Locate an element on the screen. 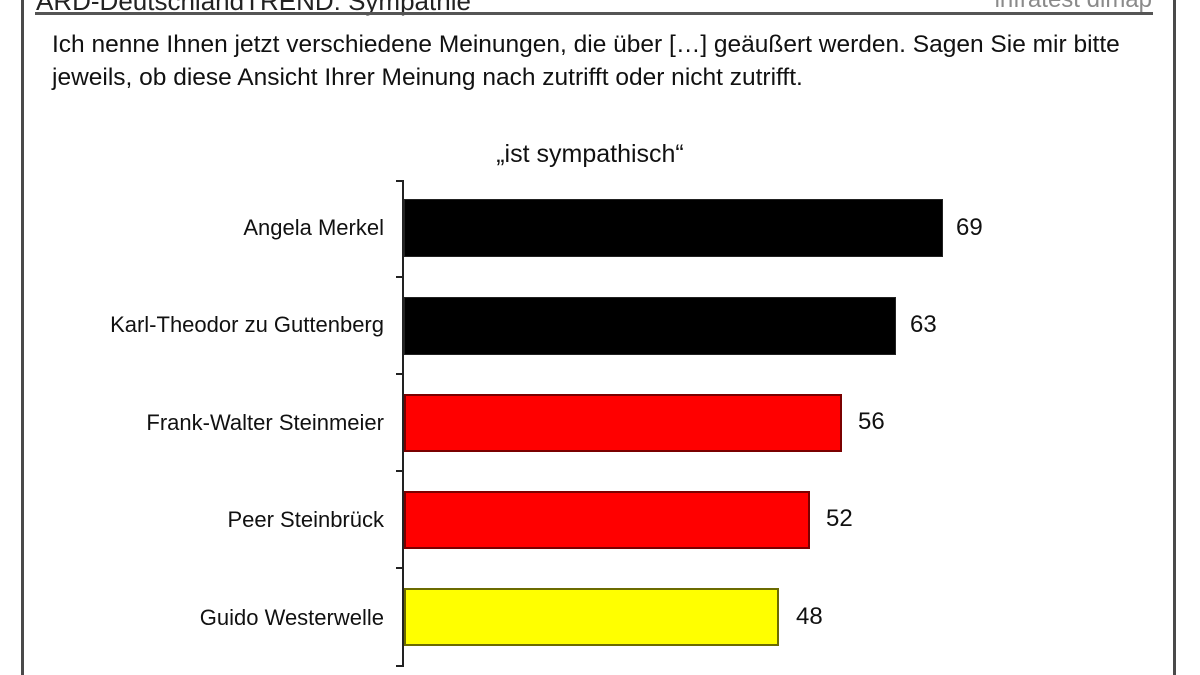  category-label: Guido Westerwelle is located at coordinates (291, 617).